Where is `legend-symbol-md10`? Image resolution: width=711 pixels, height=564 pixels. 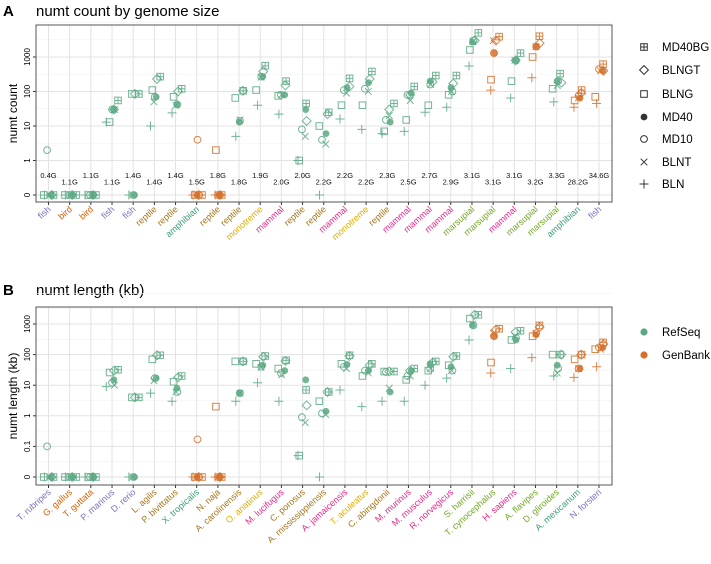
legend-symbol-md10 is located at coordinates (644, 139).